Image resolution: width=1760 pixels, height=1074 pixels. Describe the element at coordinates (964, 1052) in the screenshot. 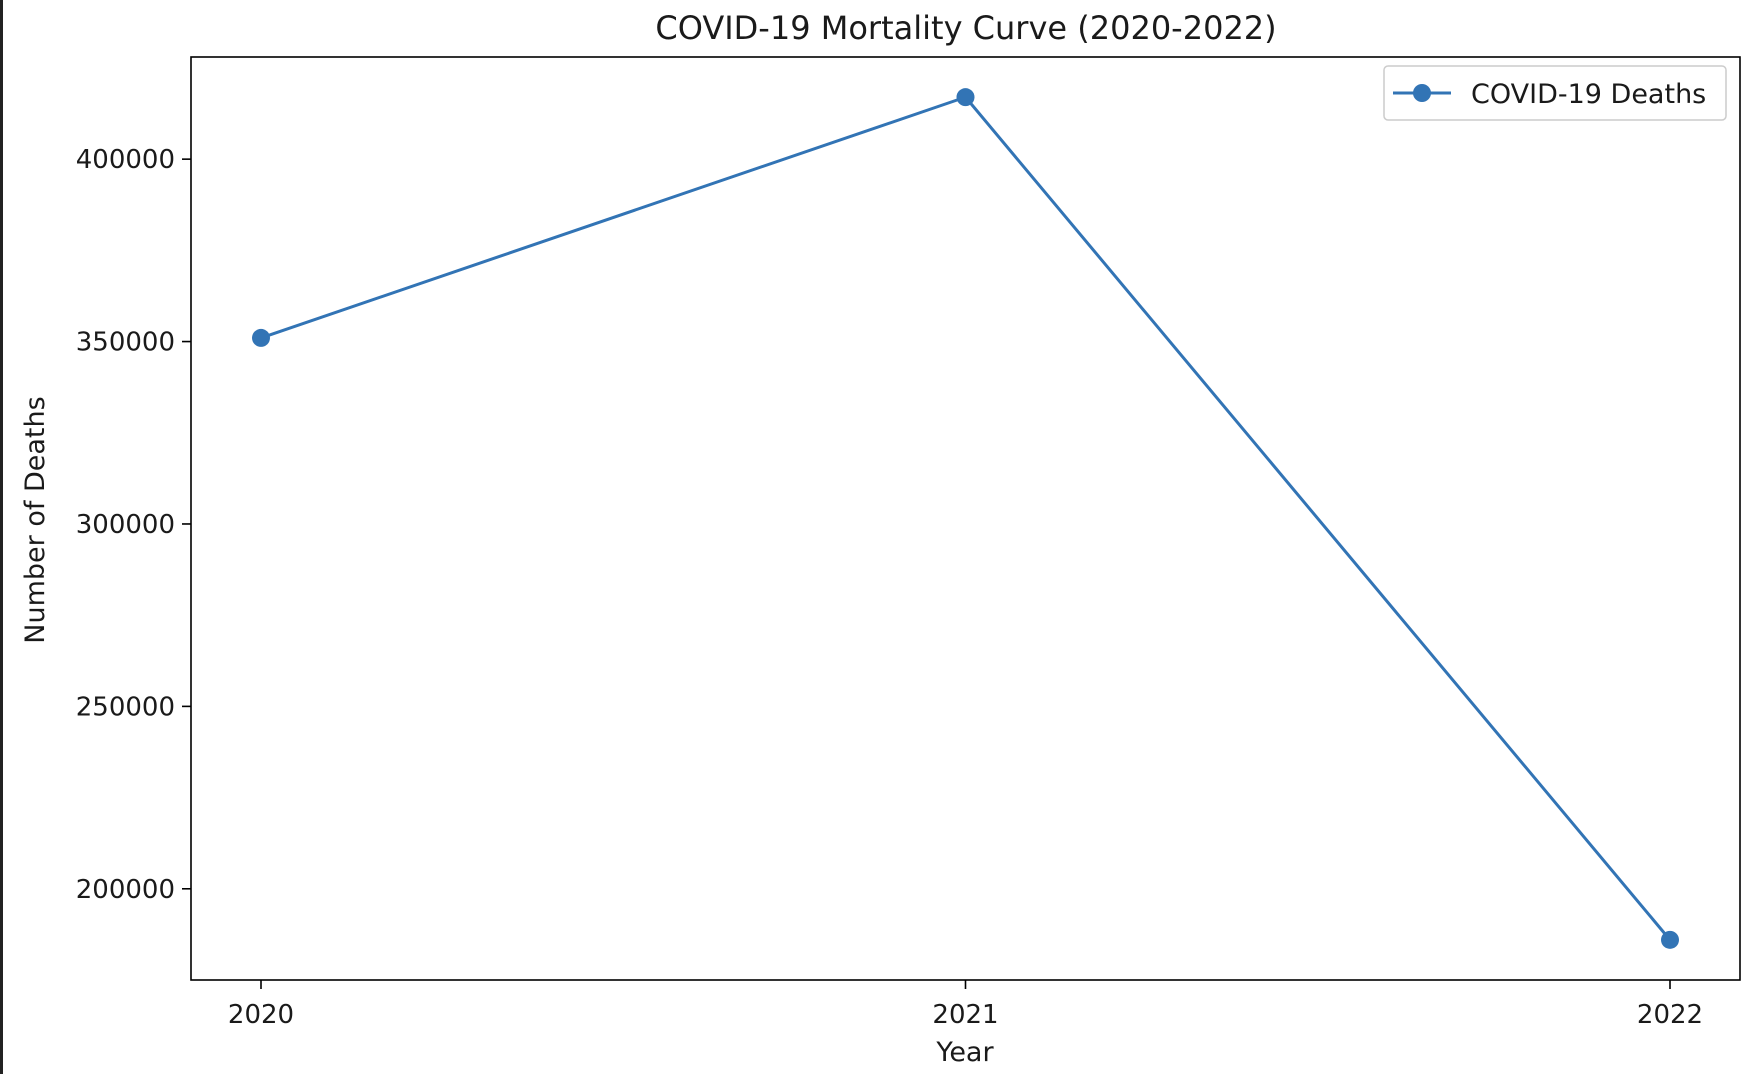

I see `x-axis-label: Year` at that location.